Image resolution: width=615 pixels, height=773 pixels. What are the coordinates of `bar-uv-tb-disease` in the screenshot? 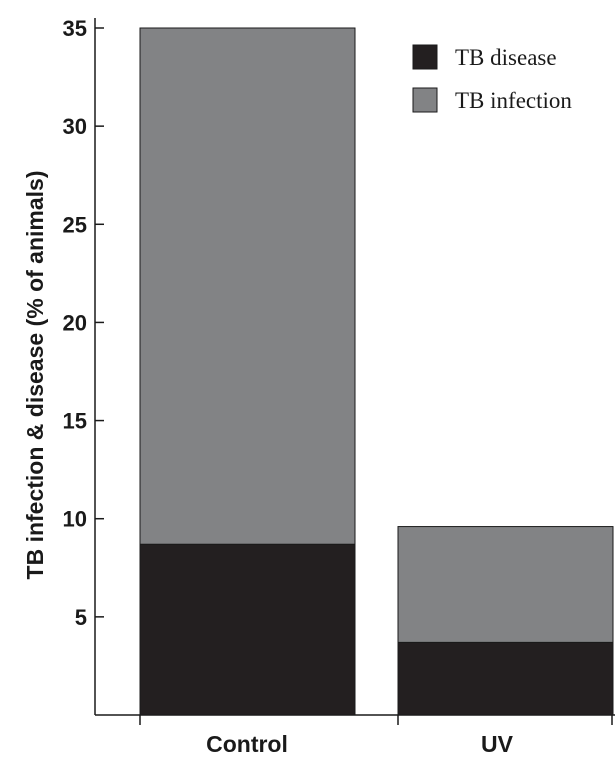 It's located at (505, 678).